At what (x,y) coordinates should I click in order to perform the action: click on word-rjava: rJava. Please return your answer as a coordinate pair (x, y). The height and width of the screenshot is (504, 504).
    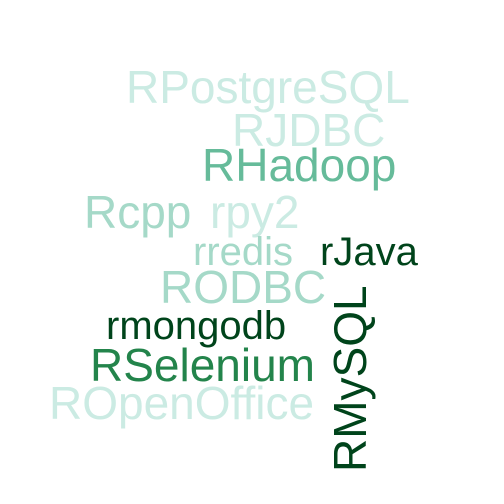
    Looking at the image, I should click on (369, 252).